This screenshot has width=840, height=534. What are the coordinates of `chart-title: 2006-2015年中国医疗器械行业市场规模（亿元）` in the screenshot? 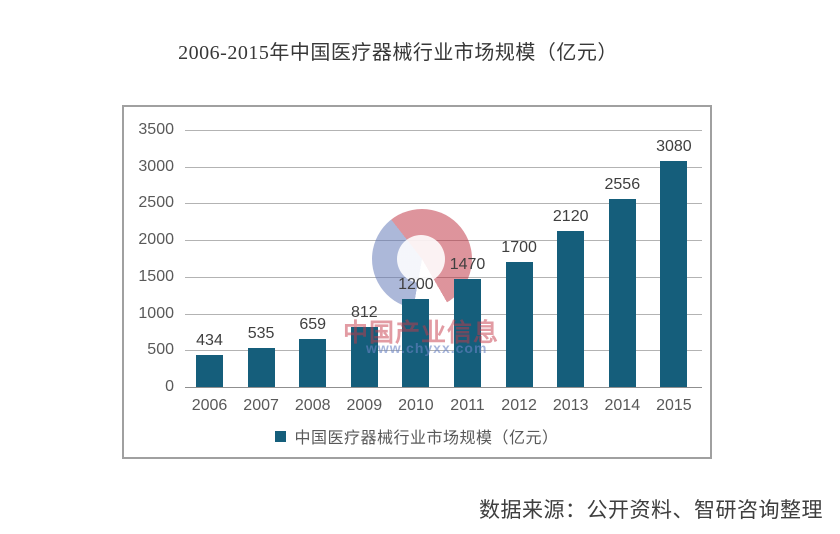 It's located at (398, 53).